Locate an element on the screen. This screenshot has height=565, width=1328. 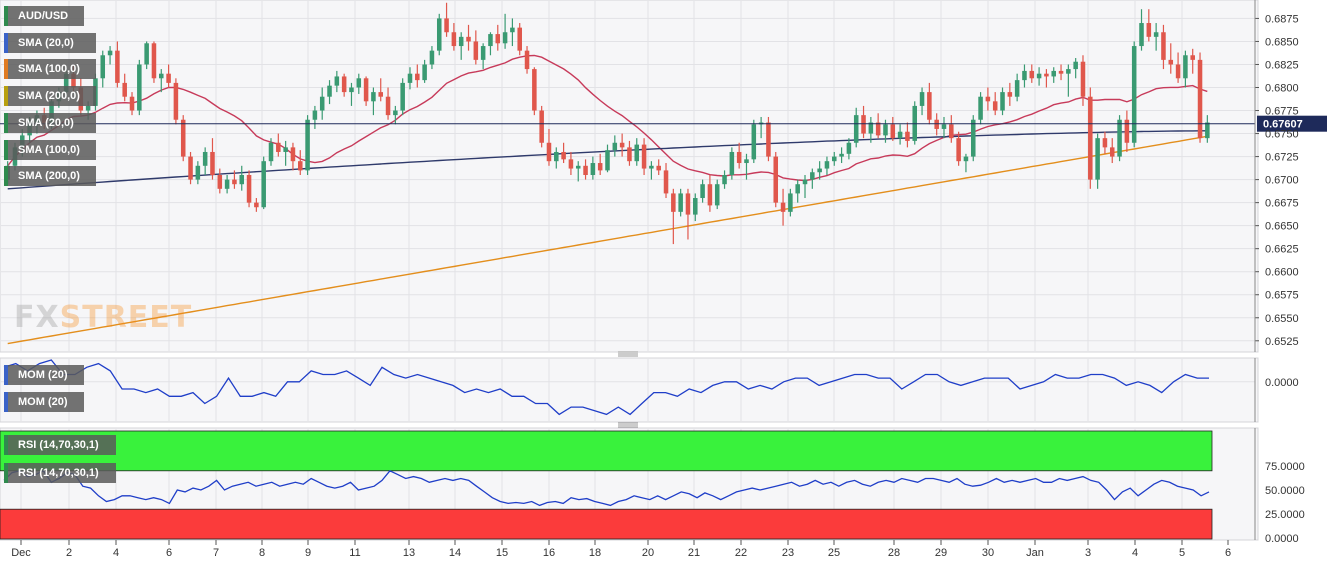
sma-100-label: SMA (100,0) is located at coordinates (50, 69).